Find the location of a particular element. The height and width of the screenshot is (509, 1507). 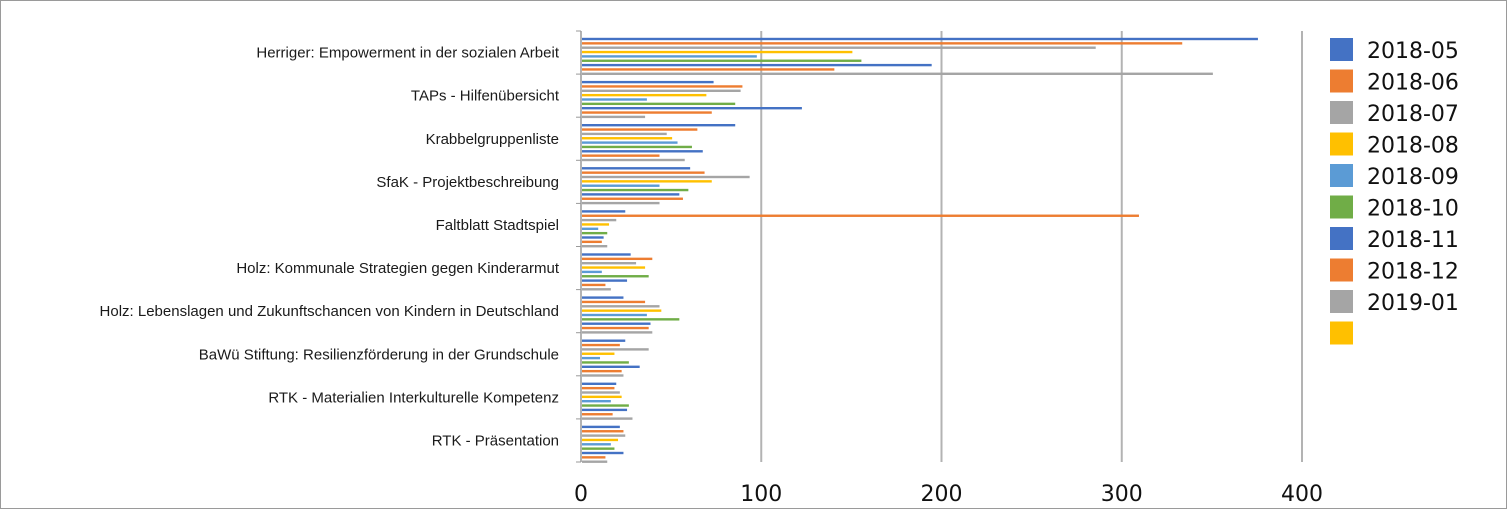

legend-label: 2018-09 is located at coordinates (1413, 177).